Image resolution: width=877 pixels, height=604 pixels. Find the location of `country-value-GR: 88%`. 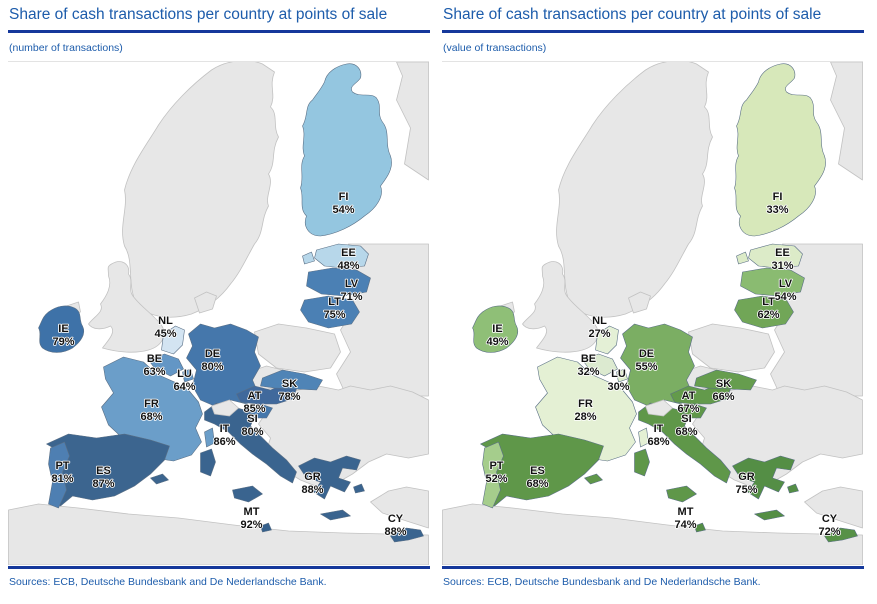

country-value-GR: 88% is located at coordinates (312, 490).